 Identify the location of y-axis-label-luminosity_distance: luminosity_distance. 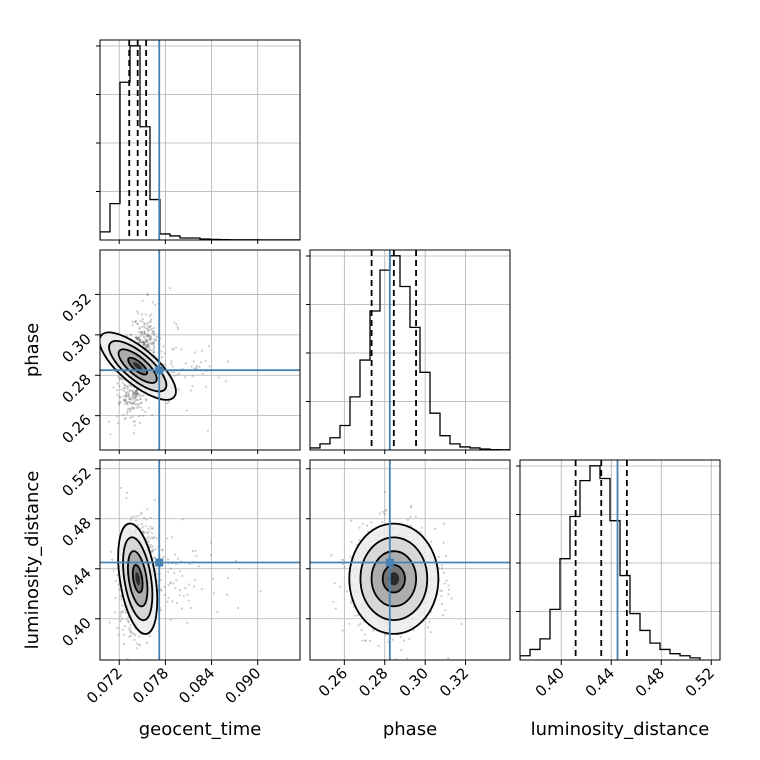
(32, 560).